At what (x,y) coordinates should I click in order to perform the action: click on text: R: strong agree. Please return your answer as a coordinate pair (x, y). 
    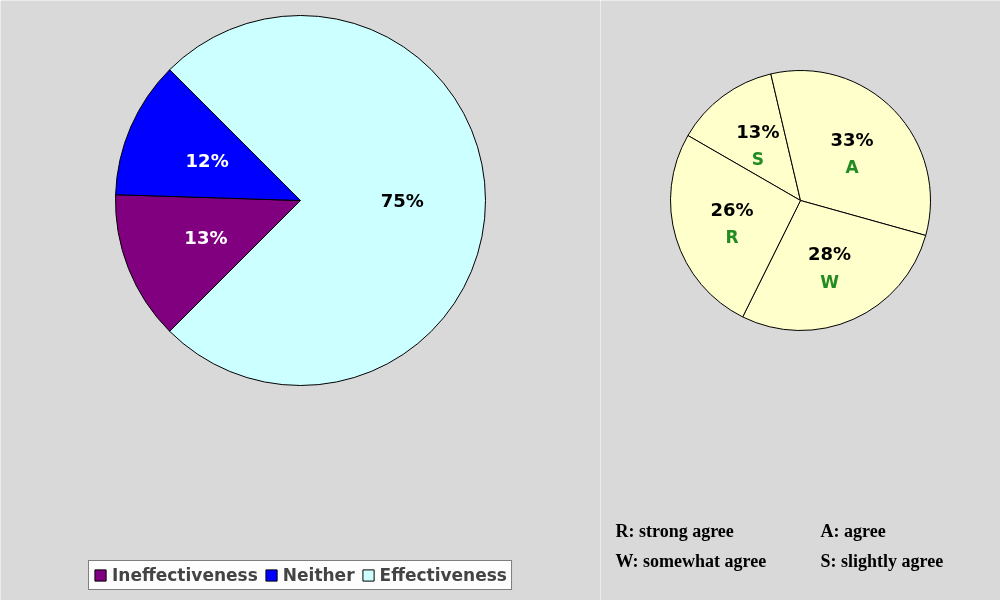
    Looking at the image, I should click on (674, 530).